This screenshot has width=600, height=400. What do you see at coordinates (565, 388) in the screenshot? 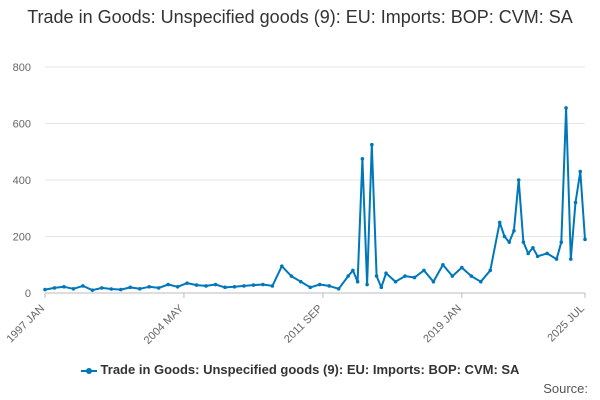
I see `source-label: Source:` at bounding box center [565, 388].